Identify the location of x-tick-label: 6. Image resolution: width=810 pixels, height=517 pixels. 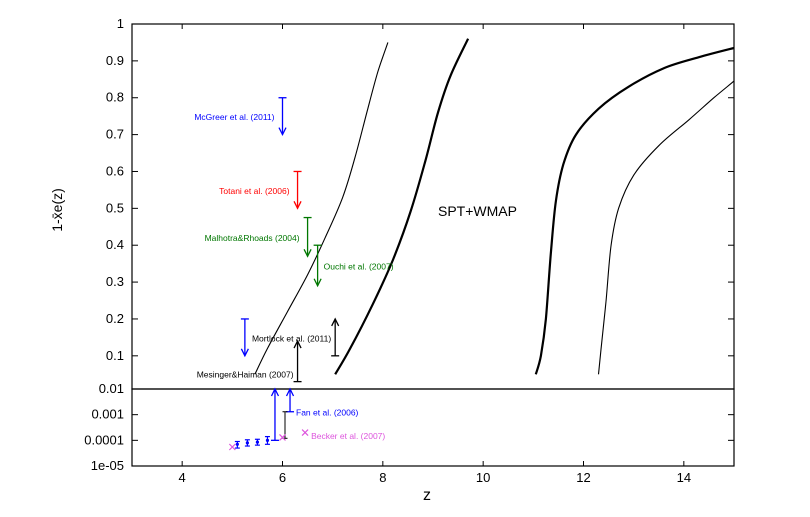
(282, 477).